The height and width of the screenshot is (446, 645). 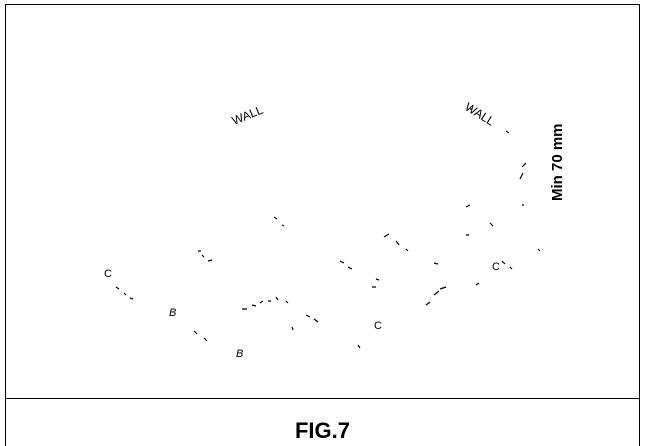 What do you see at coordinates (479, 114) in the screenshot?
I see `wall-label-right: WALL` at bounding box center [479, 114].